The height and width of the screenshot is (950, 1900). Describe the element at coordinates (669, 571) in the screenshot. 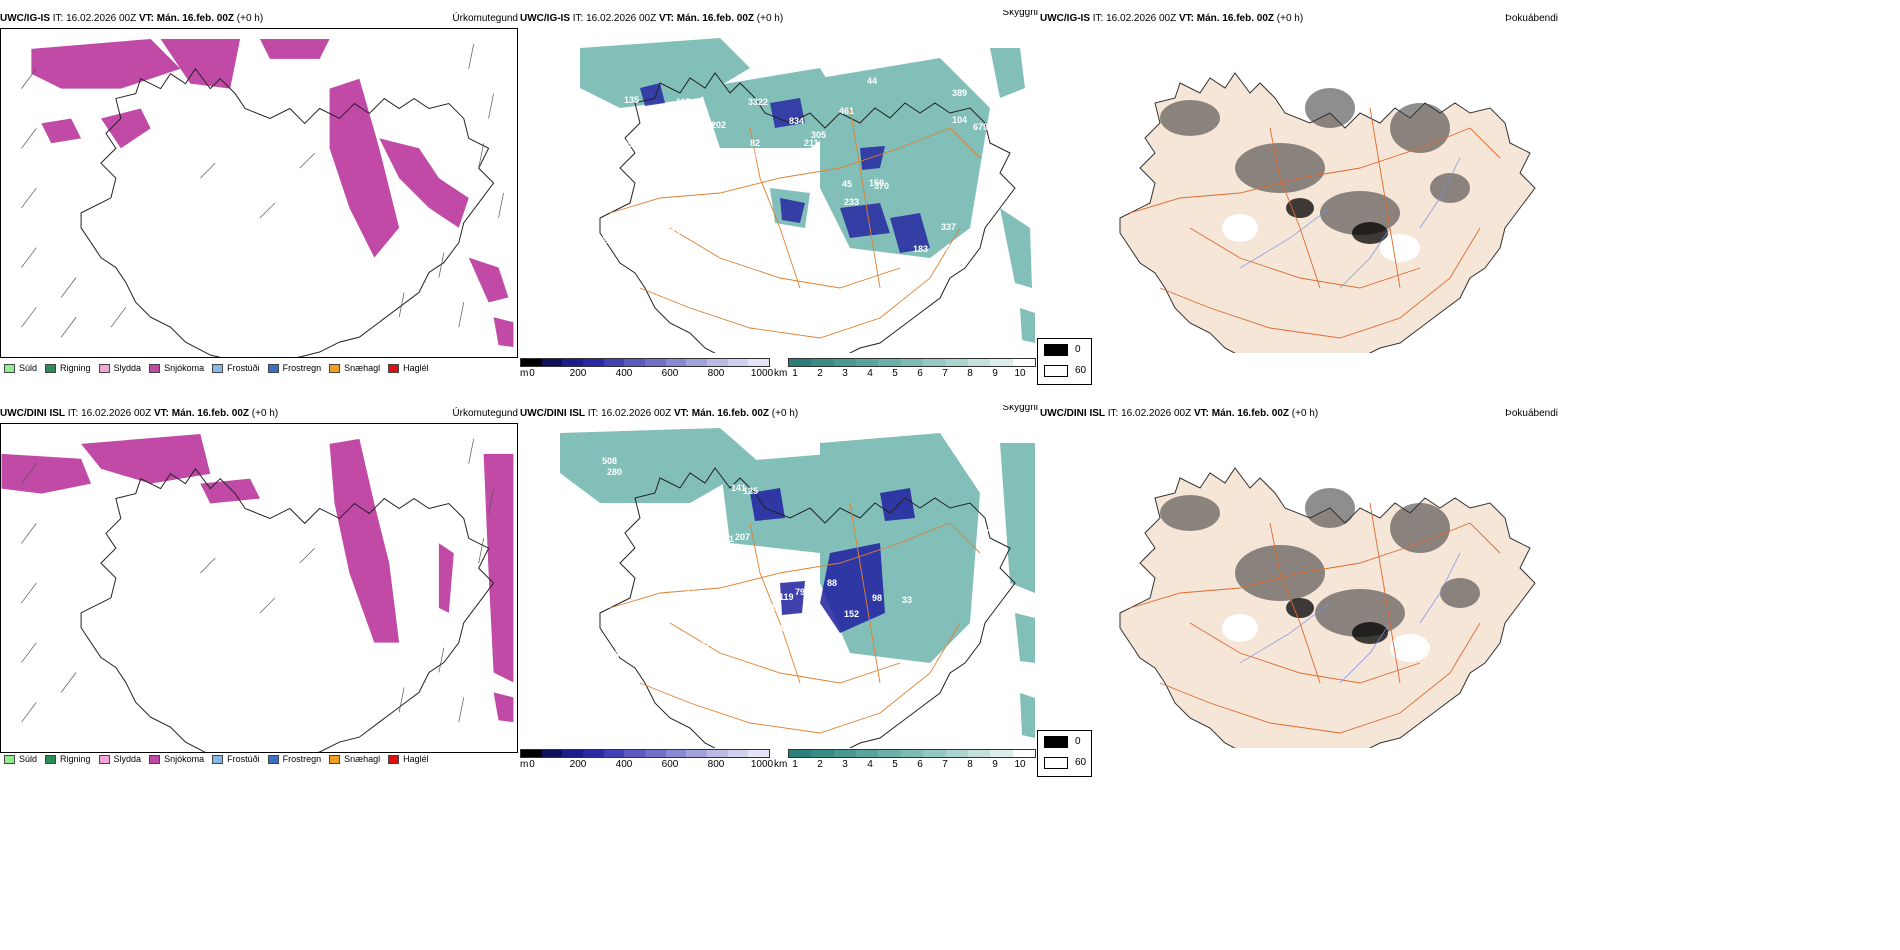

I see `visibility-value-label: 133` at that location.